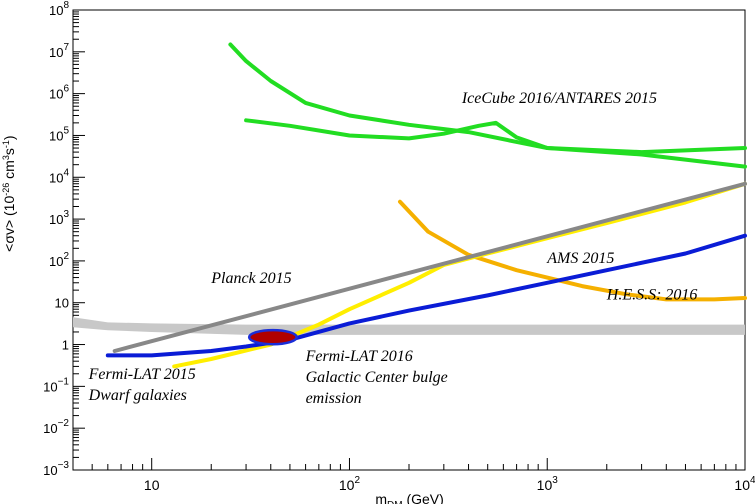 This screenshot has width=755, height=504. I want to click on y-tick-label: 10⁸, so click(59, 9).